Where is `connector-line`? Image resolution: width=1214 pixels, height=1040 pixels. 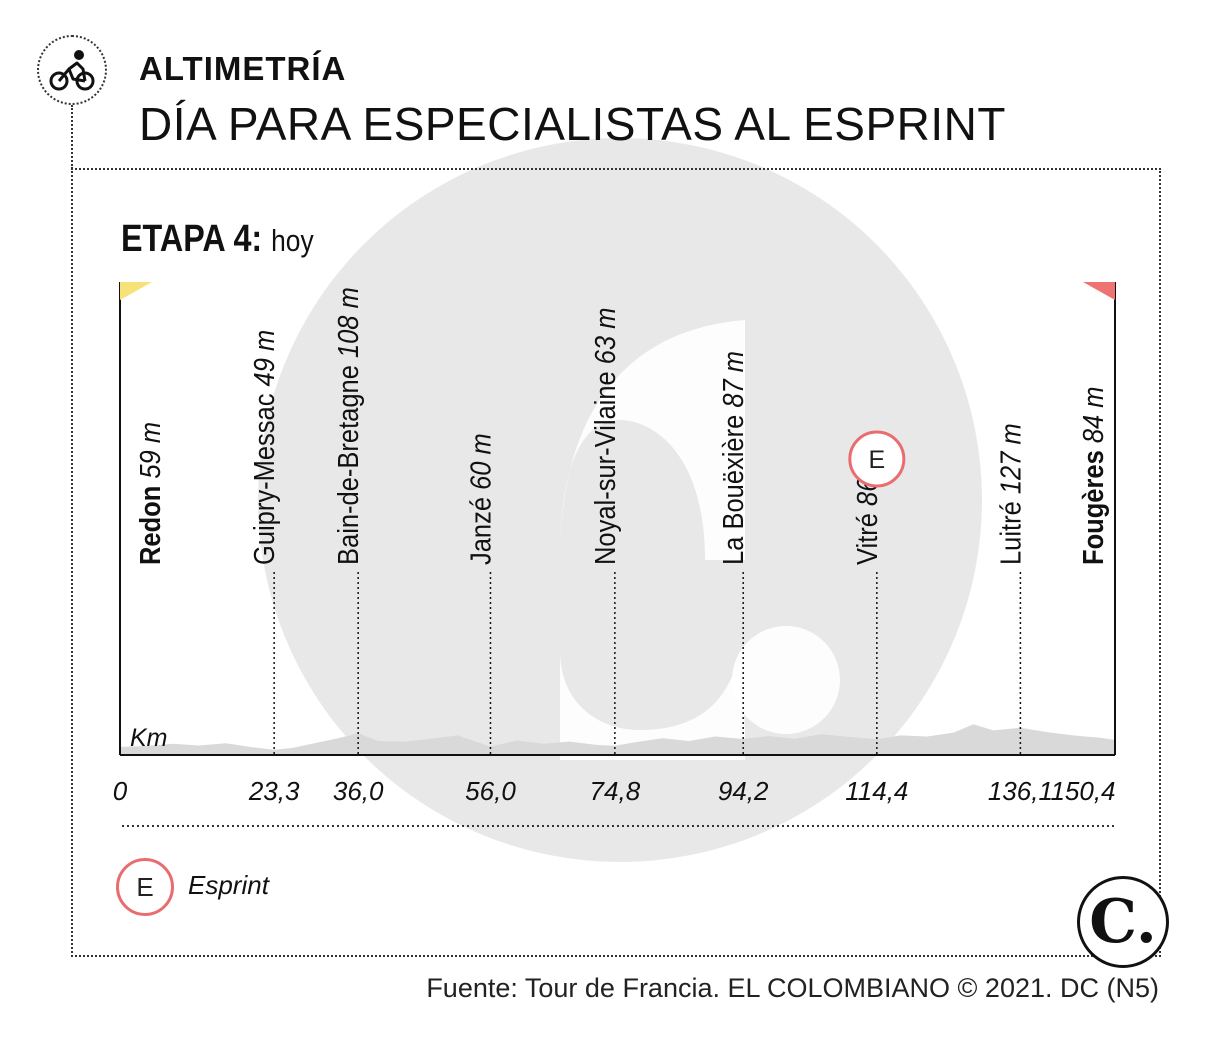 connector-line is located at coordinates (72, 137).